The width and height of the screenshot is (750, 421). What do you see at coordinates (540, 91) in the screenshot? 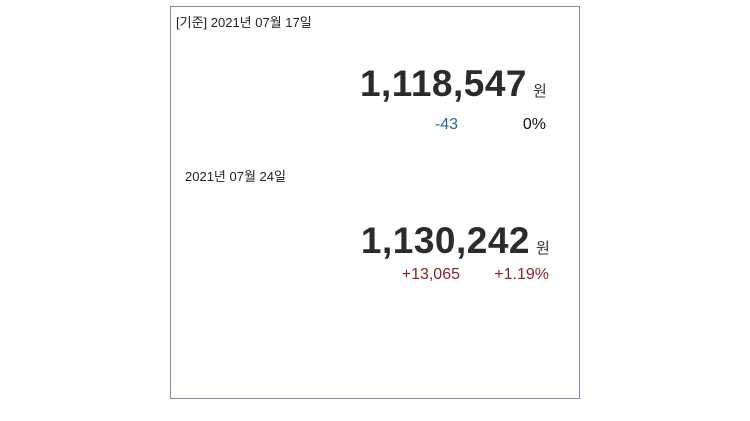
I see `reference-unit: 원` at bounding box center [540, 91].